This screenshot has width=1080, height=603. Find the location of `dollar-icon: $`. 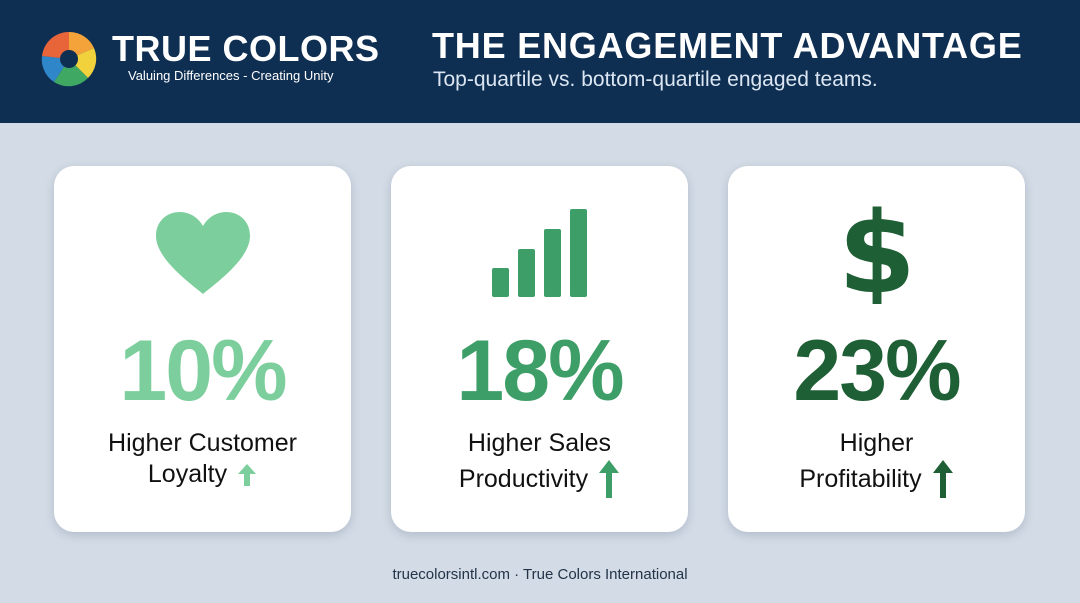

dollar-icon: $ is located at coordinates (877, 252).